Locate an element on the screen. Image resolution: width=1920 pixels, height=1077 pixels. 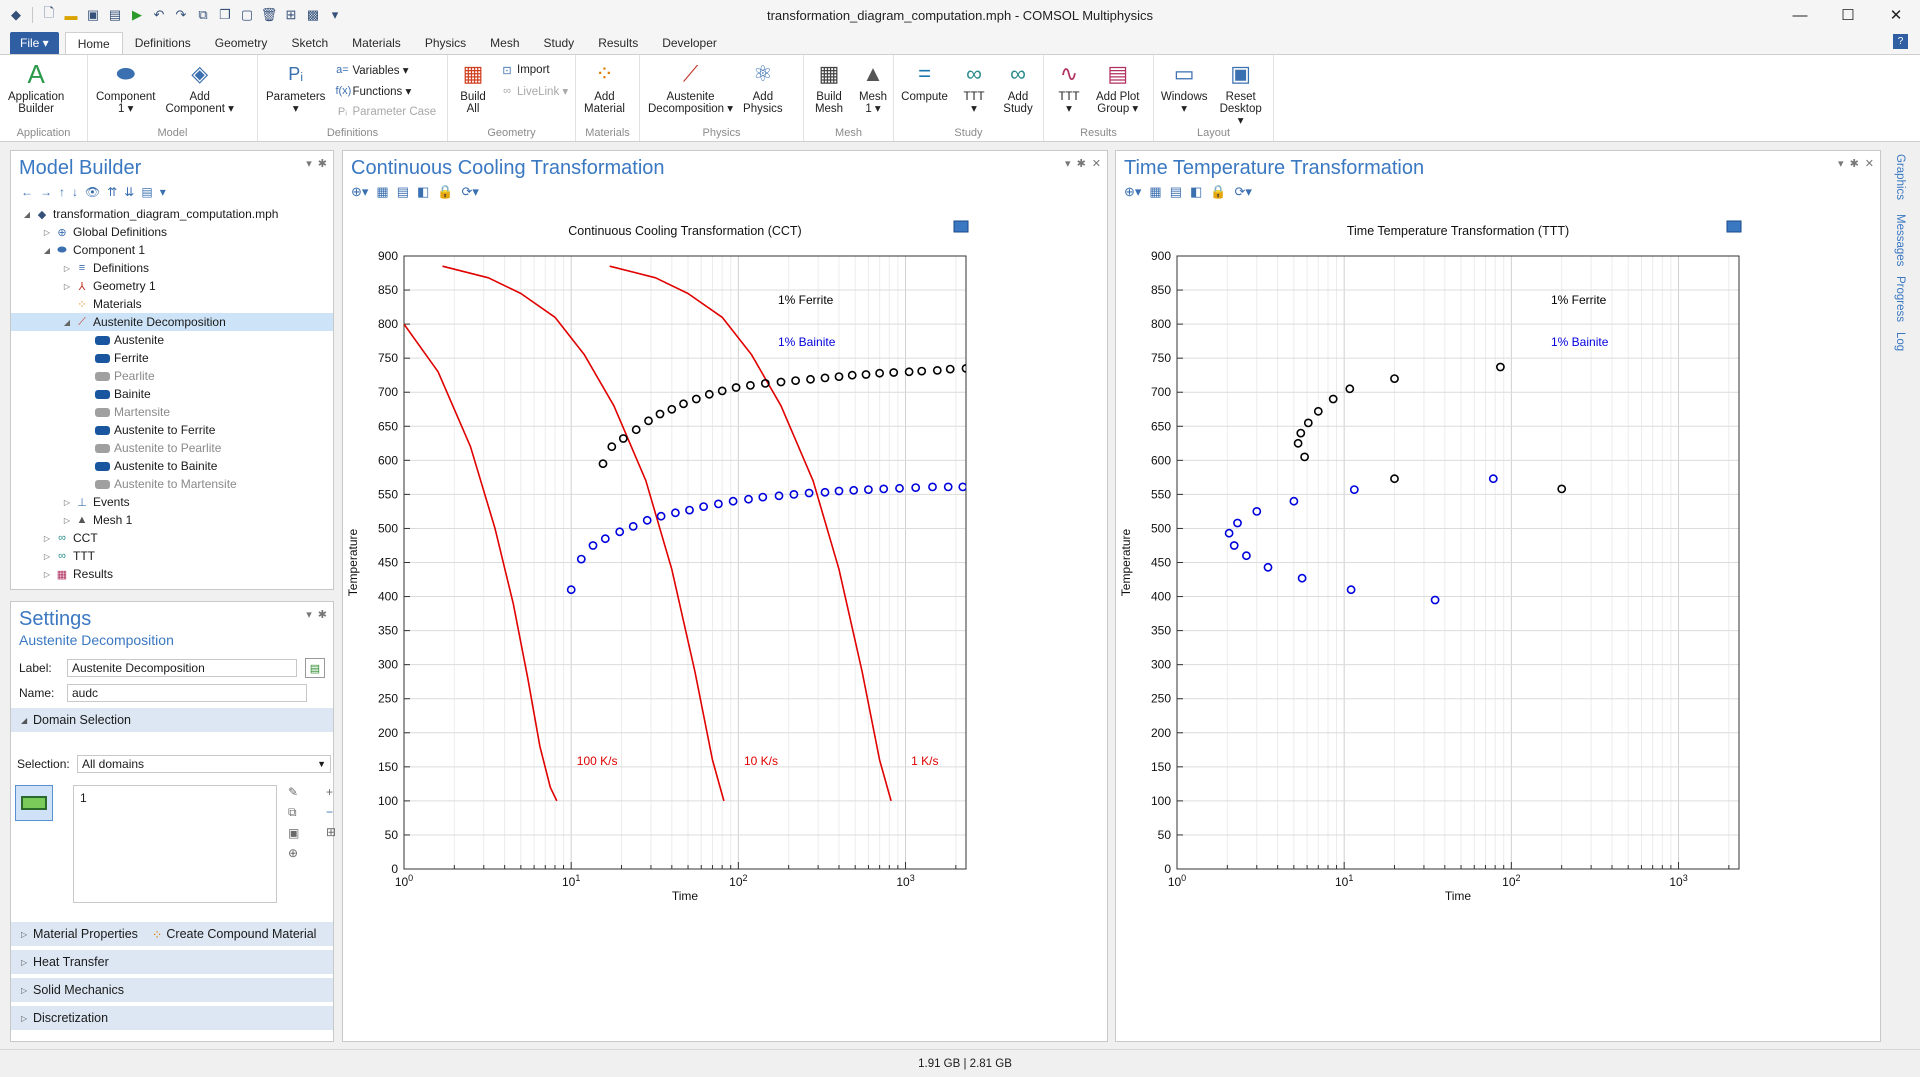
tree-node: Ferrite is located at coordinates (172, 358).